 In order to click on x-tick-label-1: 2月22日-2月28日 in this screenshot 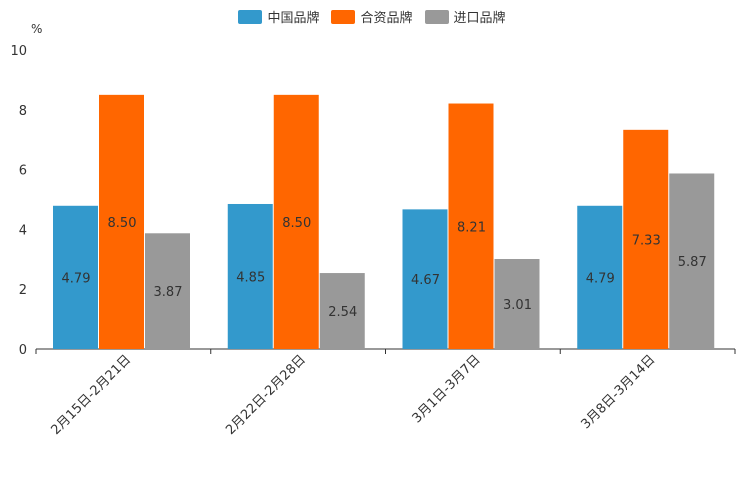, I will do `click(266, 395)`.